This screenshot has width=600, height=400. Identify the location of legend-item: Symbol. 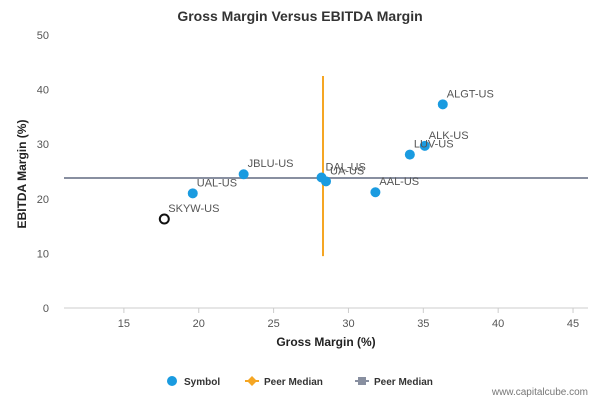
(193, 382).